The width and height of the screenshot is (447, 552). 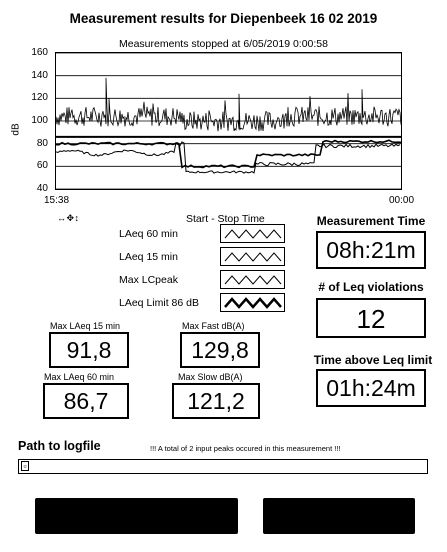 I want to click on violations-label: # of Leq violations, so click(x=371, y=287).